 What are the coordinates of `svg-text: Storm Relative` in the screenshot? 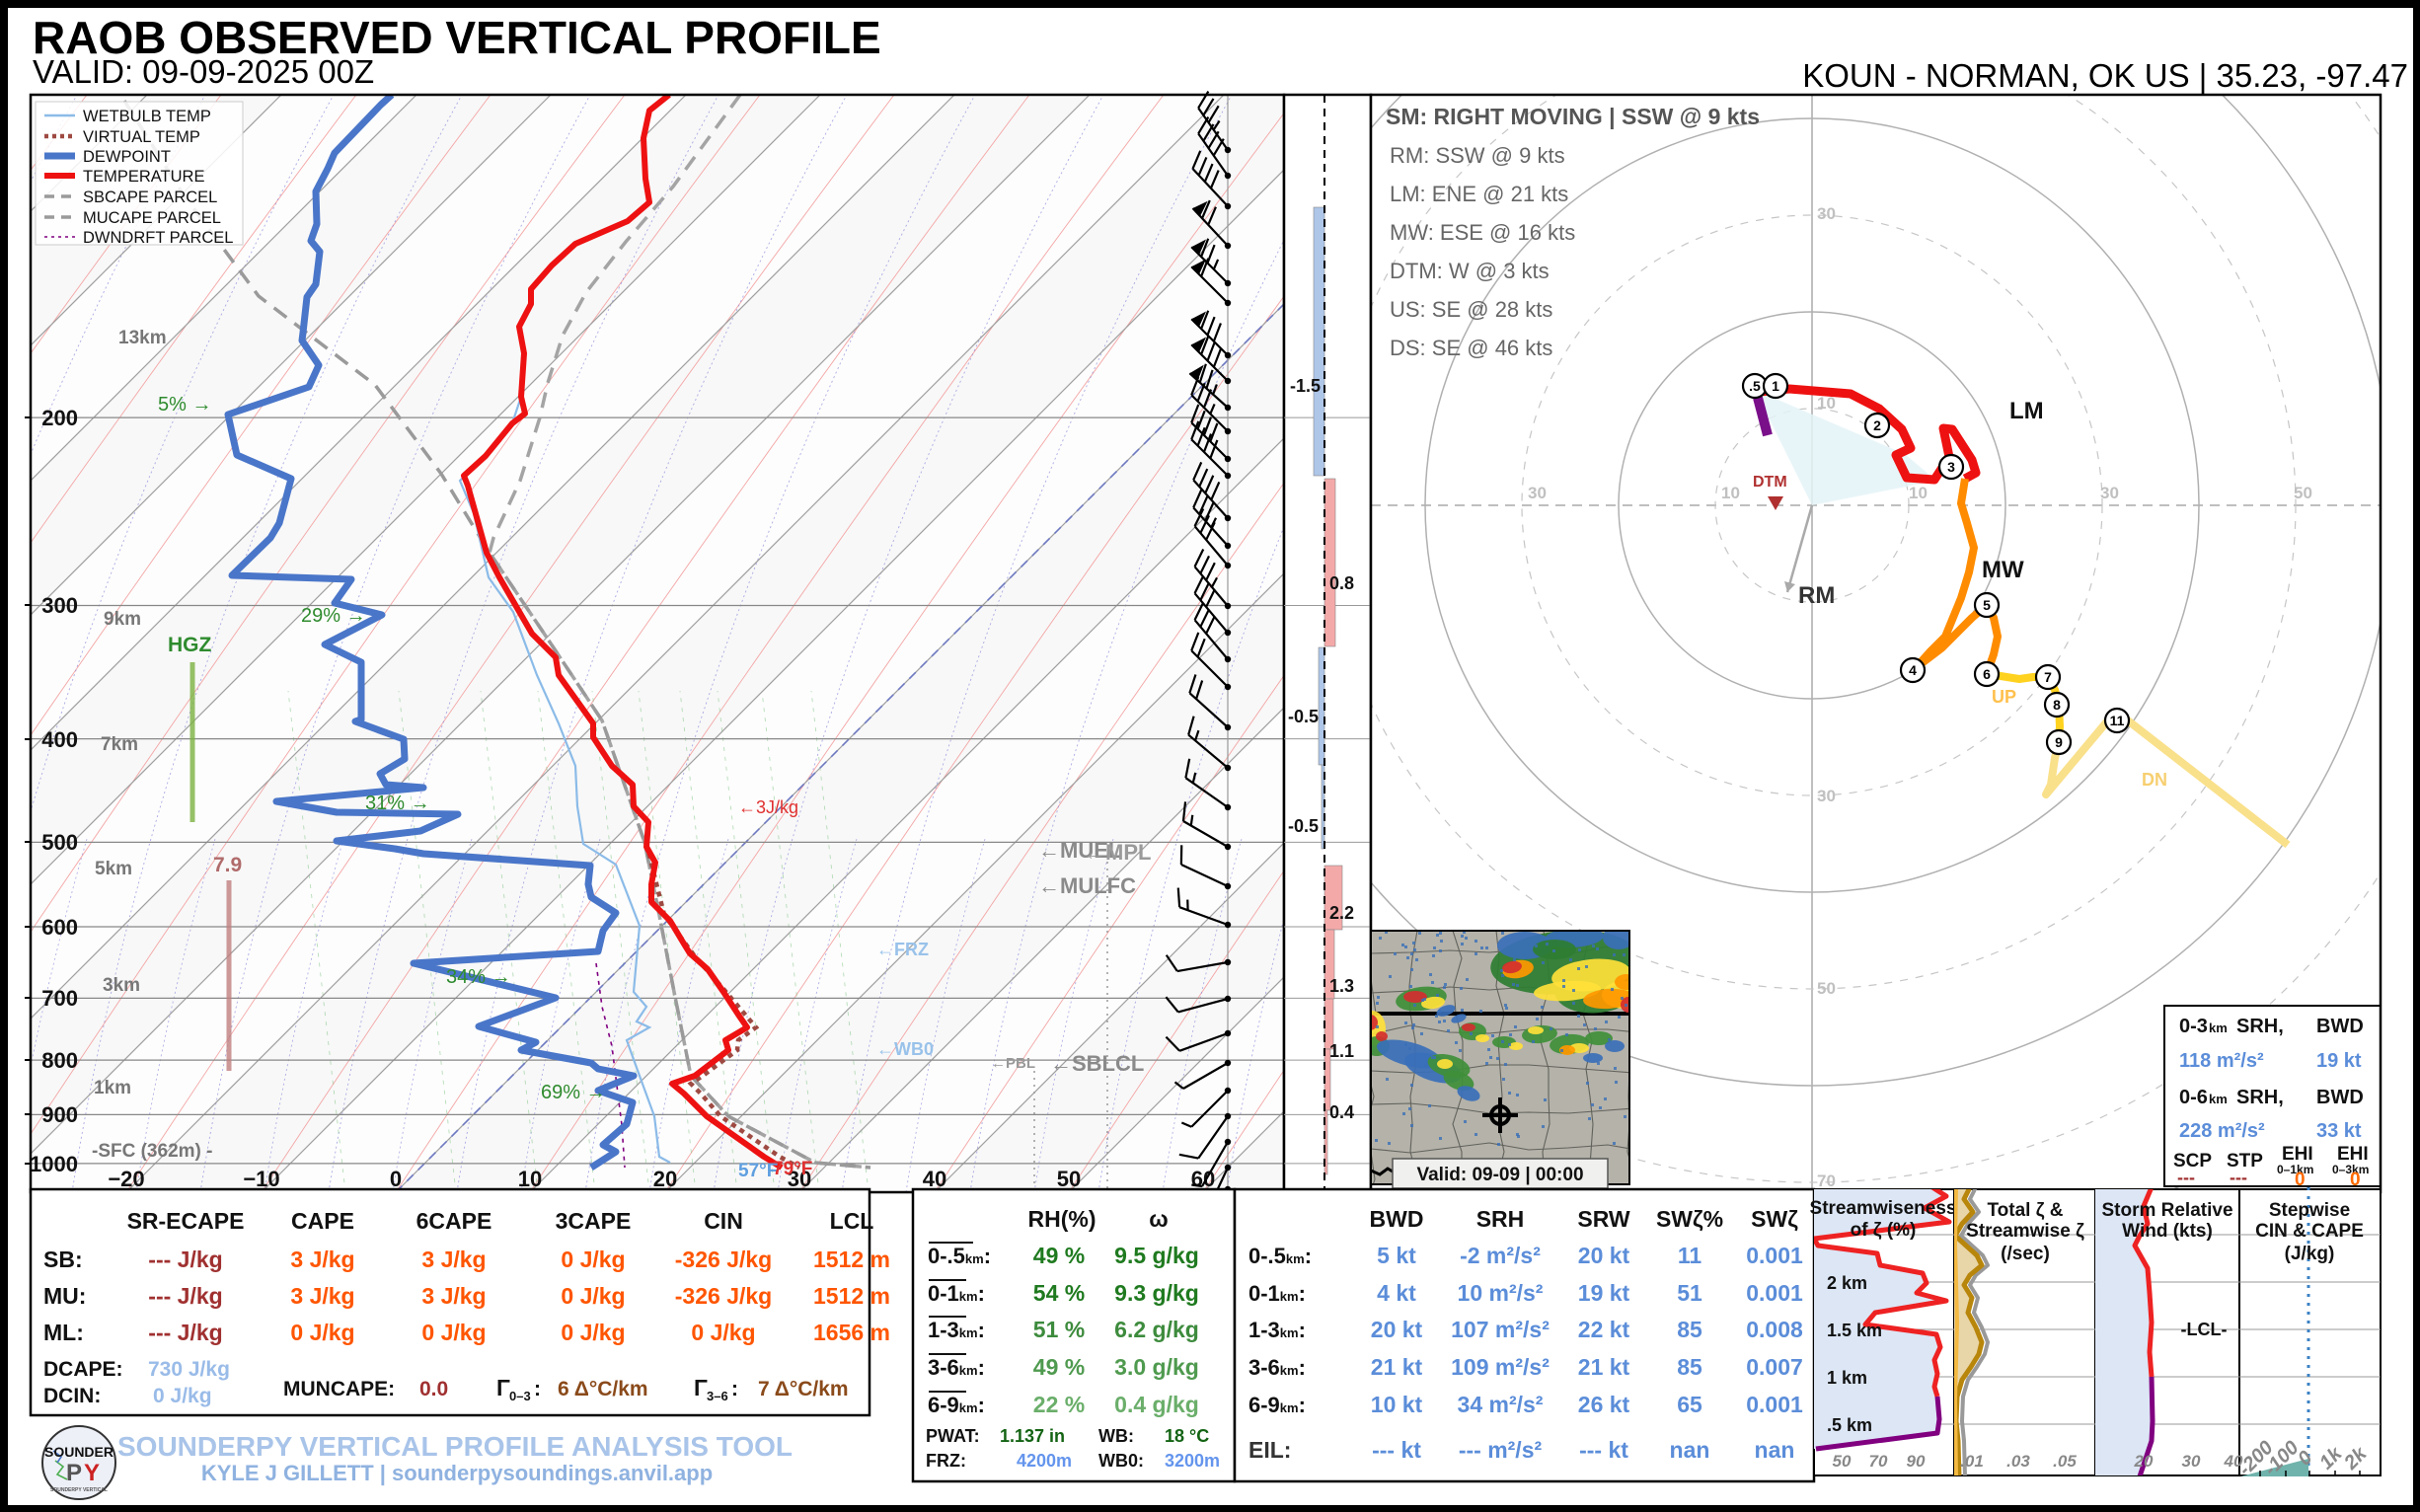 It's located at (2166, 1210).